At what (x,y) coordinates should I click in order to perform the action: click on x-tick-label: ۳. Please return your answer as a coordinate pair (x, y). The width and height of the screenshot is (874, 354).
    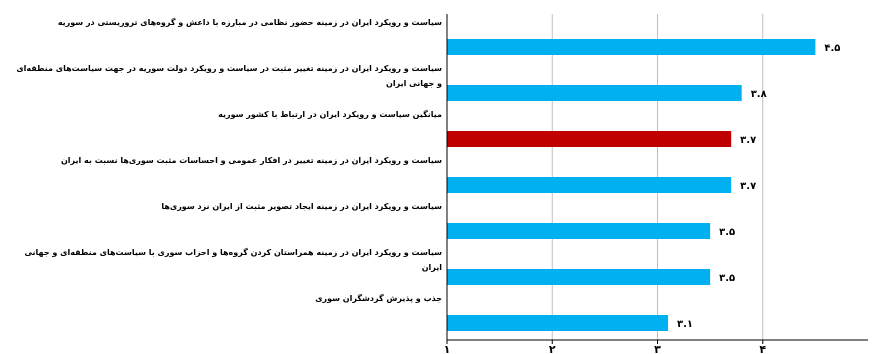
    Looking at the image, I should click on (657, 348).